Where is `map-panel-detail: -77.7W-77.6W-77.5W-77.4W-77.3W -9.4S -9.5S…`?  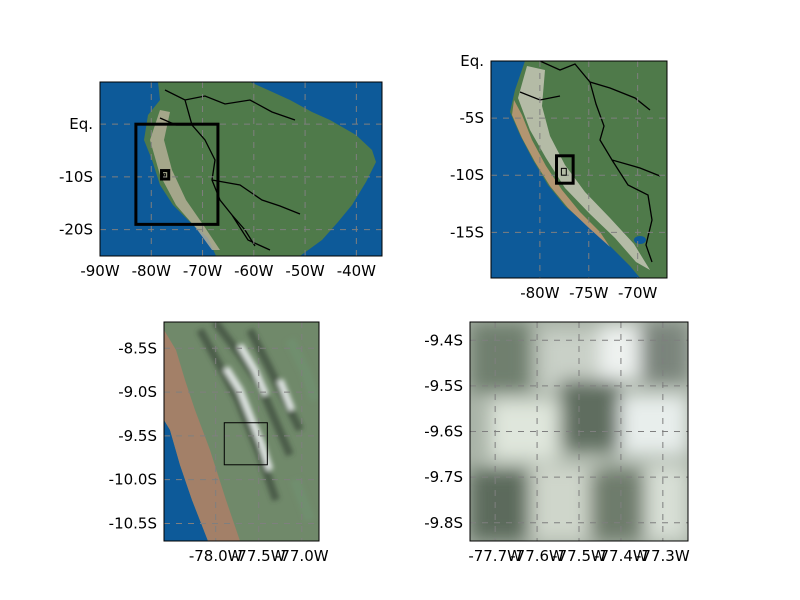
map-panel-detail: -77.7W-77.6W-77.5W-77.4W-77.3W -9.4S -9.5S… is located at coordinates (557, 443).